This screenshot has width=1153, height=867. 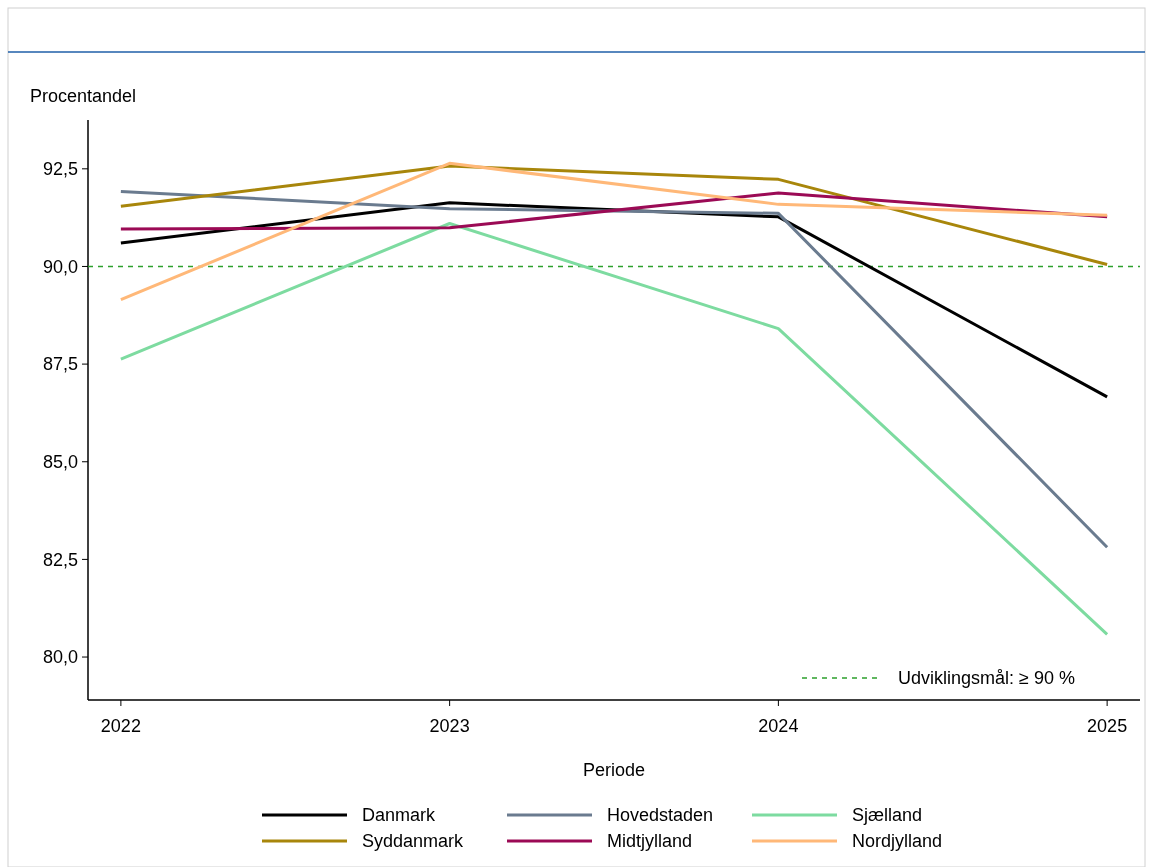 I want to click on x-axis-title: Periode, so click(x=614, y=770).